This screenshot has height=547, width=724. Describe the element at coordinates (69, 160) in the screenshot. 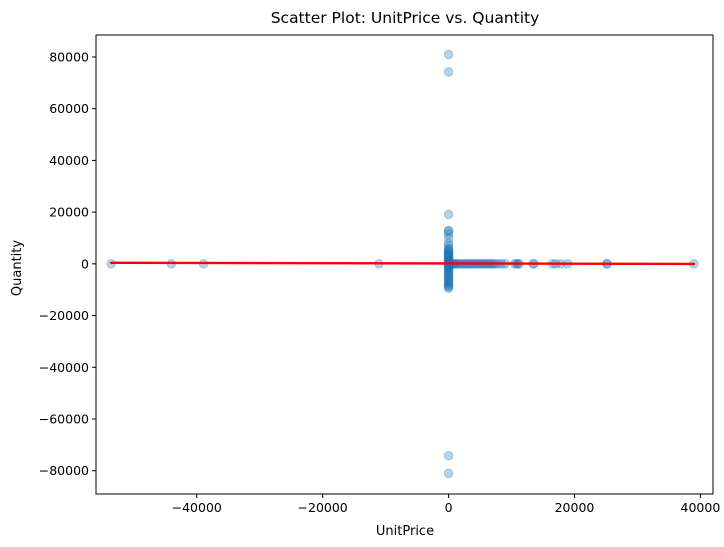

I see `y-tick-label: 40000` at that location.